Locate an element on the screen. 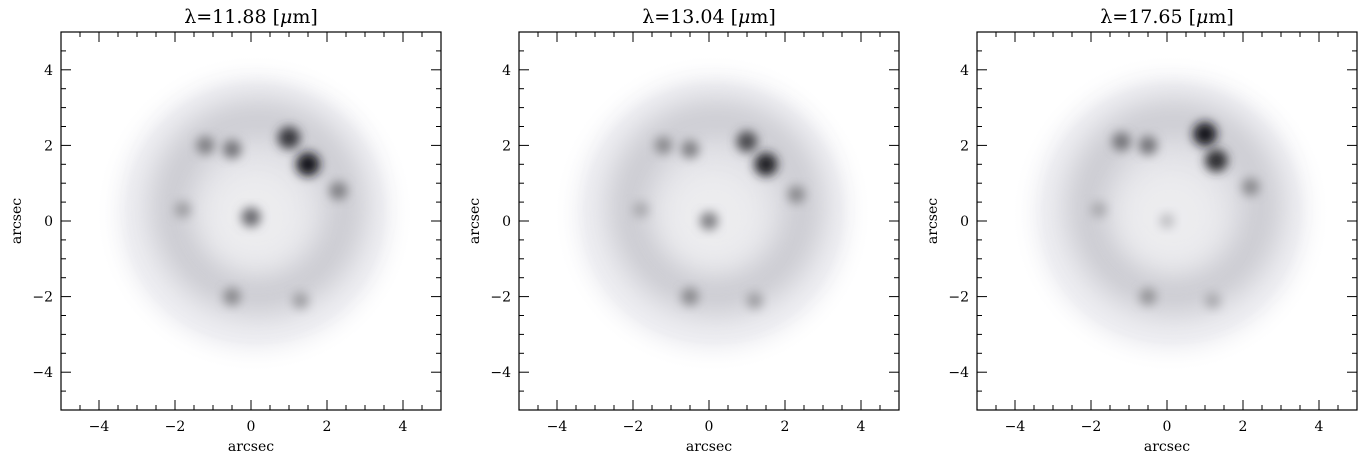 The width and height of the screenshot is (1361, 459). panel-title: λ=11.88 [μm] is located at coordinates (251, 17).